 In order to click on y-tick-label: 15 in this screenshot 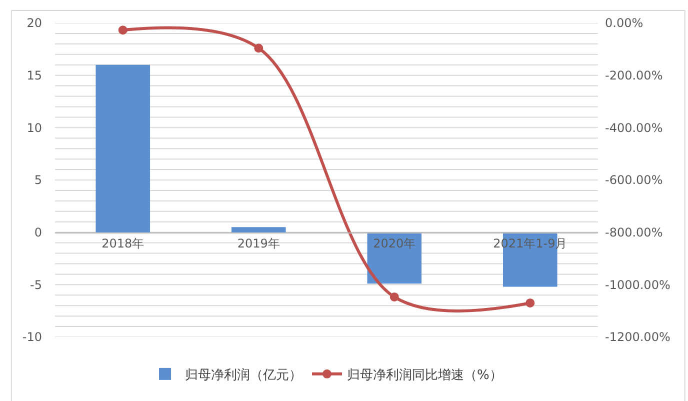, I will do `click(34, 75)`.